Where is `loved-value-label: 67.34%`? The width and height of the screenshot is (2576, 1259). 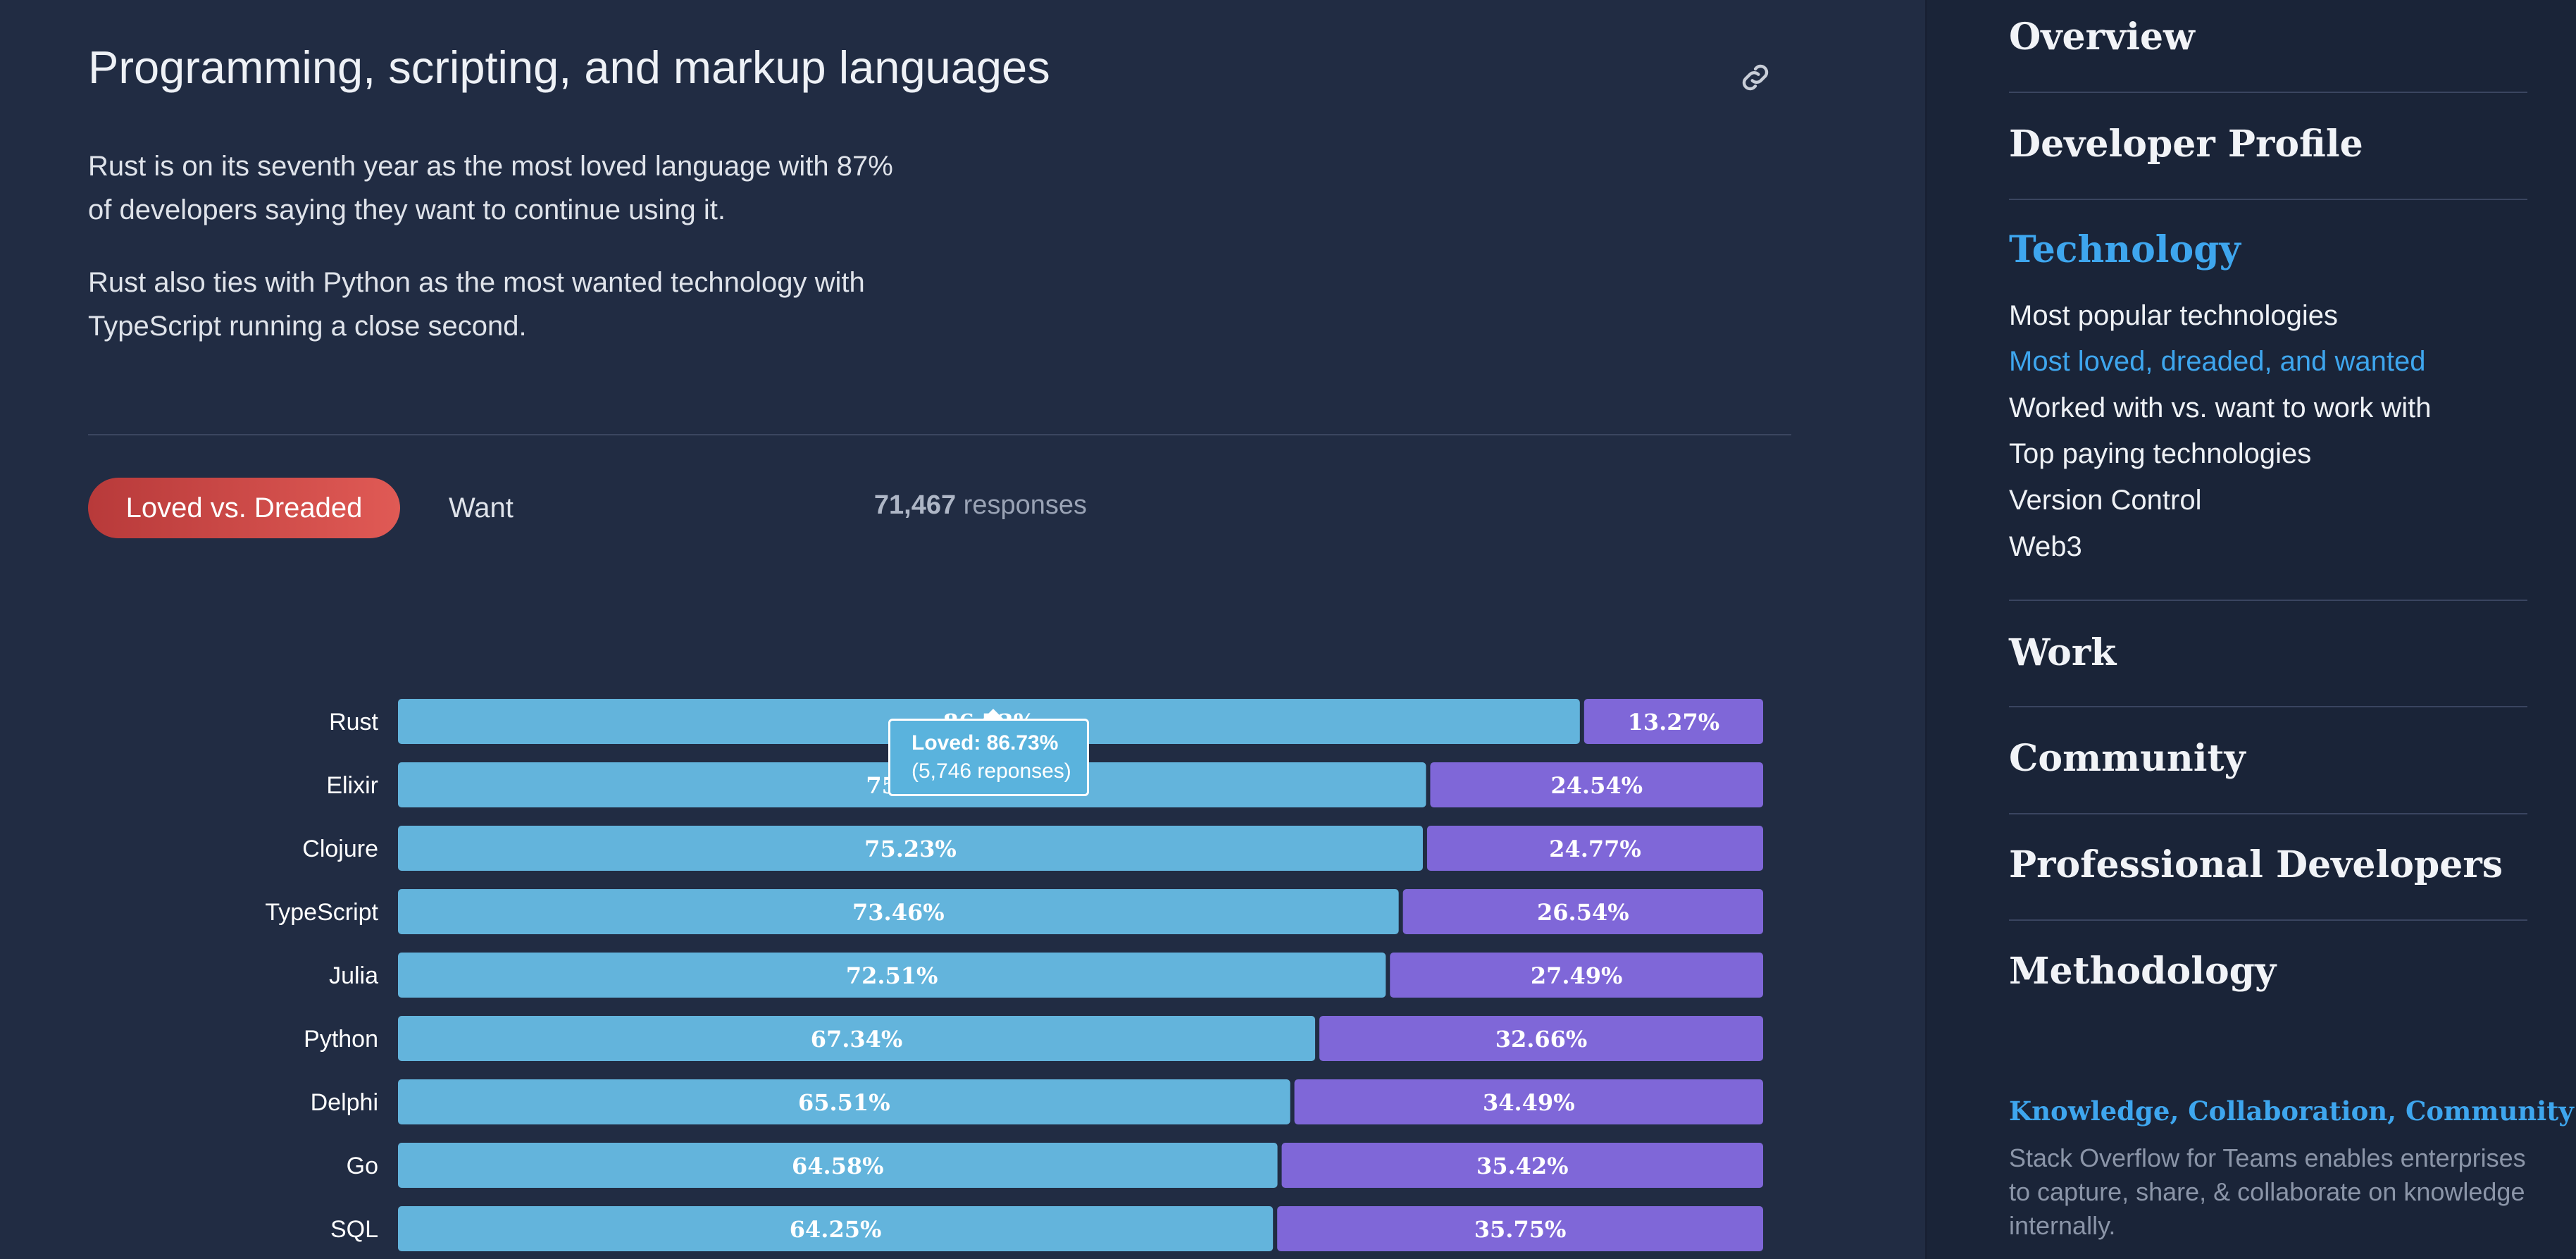
loved-value-label: 67.34% is located at coordinates (857, 1039).